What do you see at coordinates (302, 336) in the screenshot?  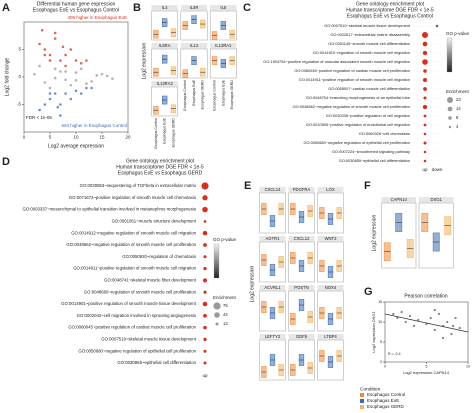 I see `gene-name: GDF5` at bounding box center [302, 336].